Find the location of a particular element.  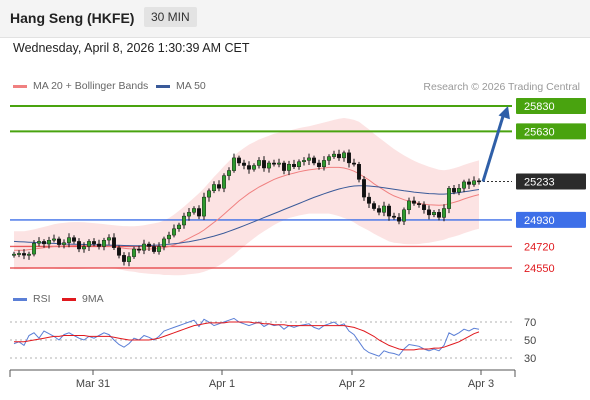

projection-arrow-line is located at coordinates (493, 147).